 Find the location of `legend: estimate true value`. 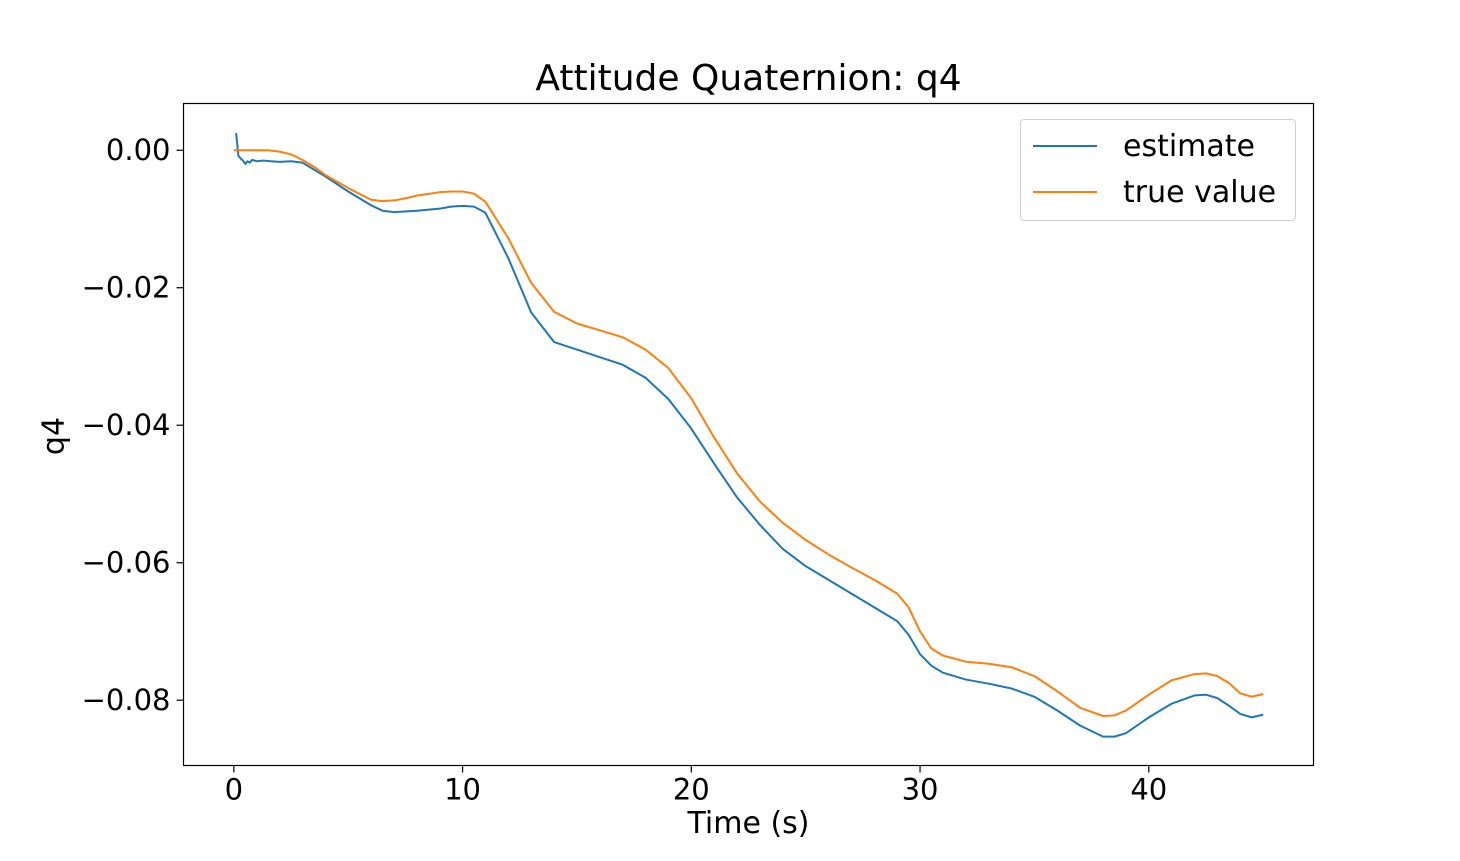

legend: estimate true value is located at coordinates (1158, 170).